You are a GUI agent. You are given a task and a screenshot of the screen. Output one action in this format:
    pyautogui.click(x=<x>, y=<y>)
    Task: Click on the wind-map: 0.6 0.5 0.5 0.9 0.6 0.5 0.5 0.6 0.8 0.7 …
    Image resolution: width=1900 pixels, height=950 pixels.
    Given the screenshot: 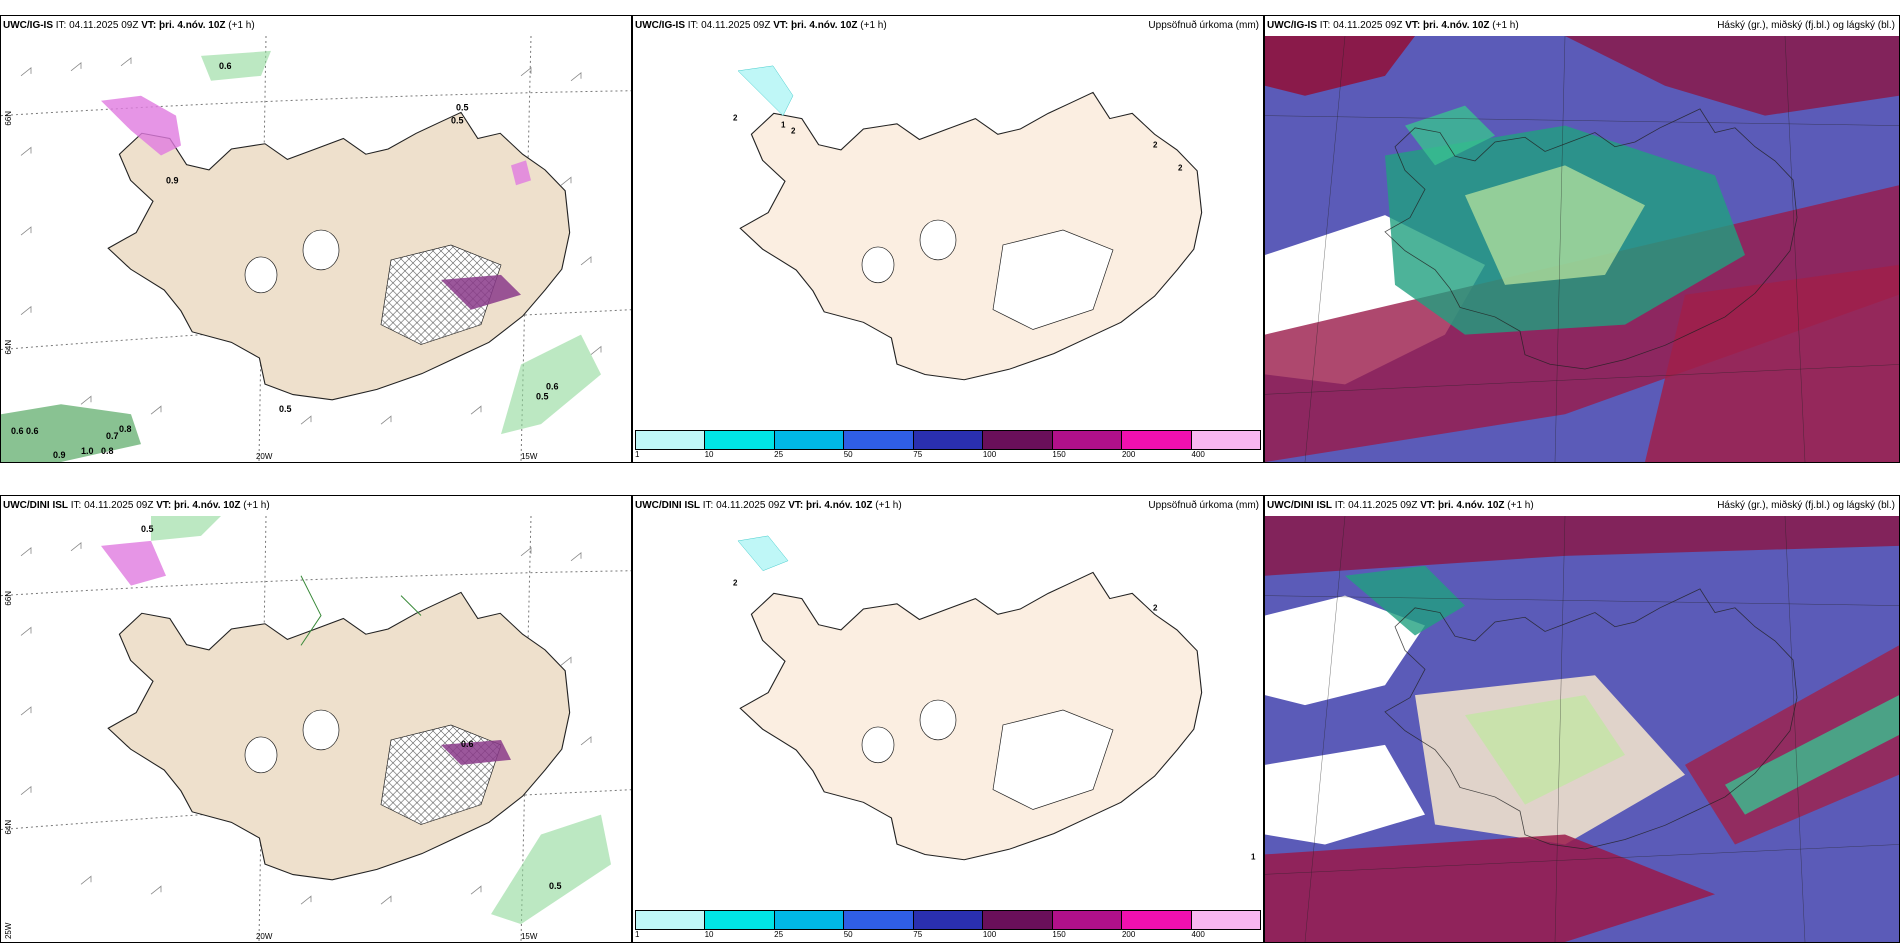 What is the action you would take?
    pyautogui.click(x=316, y=249)
    